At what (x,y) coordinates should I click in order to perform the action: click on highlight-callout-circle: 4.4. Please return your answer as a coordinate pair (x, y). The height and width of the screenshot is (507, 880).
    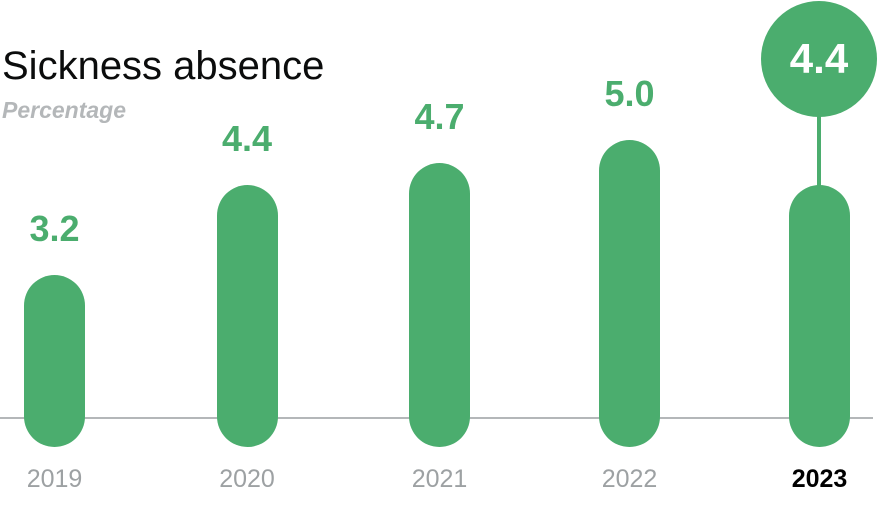
    Looking at the image, I should click on (819, 59).